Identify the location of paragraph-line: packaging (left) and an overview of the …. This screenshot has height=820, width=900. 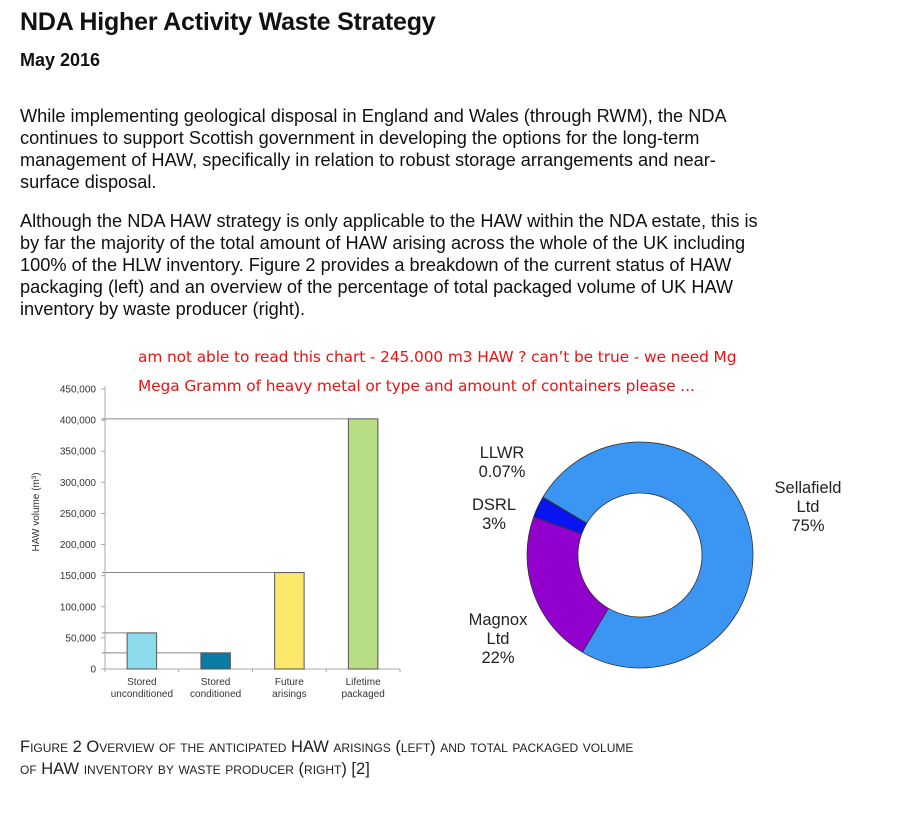
(377, 287).